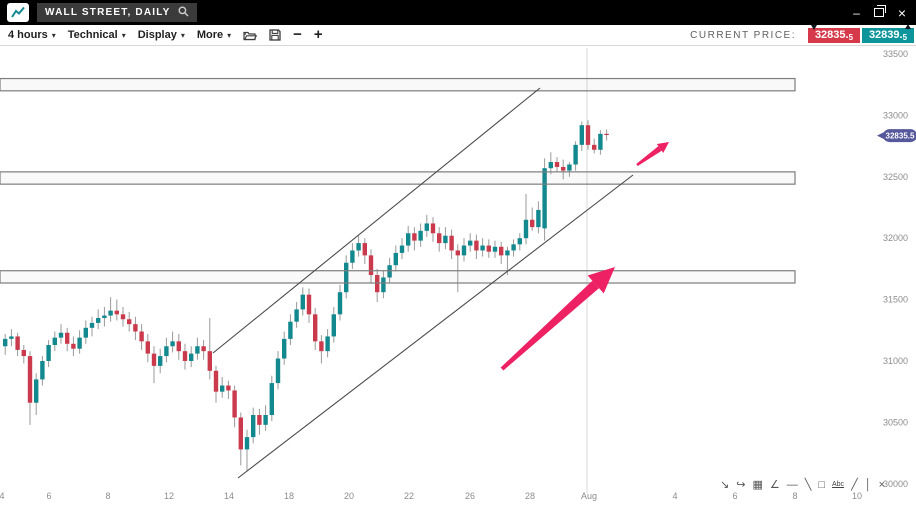  Describe the element at coordinates (297, 34) in the screenshot. I see `zoom-out-button: −` at that location.